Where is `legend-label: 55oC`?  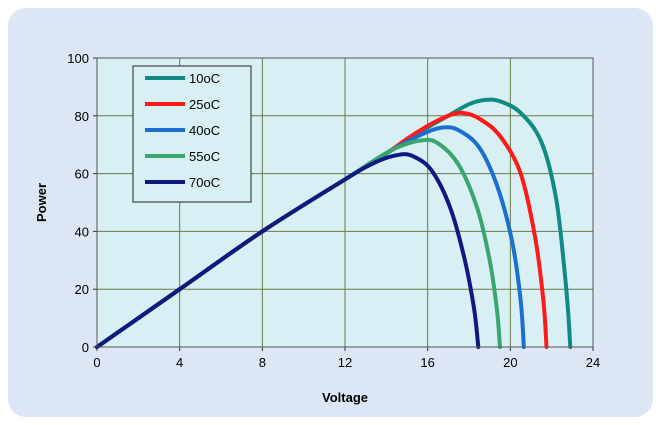 legend-label: 55oC is located at coordinates (204, 156).